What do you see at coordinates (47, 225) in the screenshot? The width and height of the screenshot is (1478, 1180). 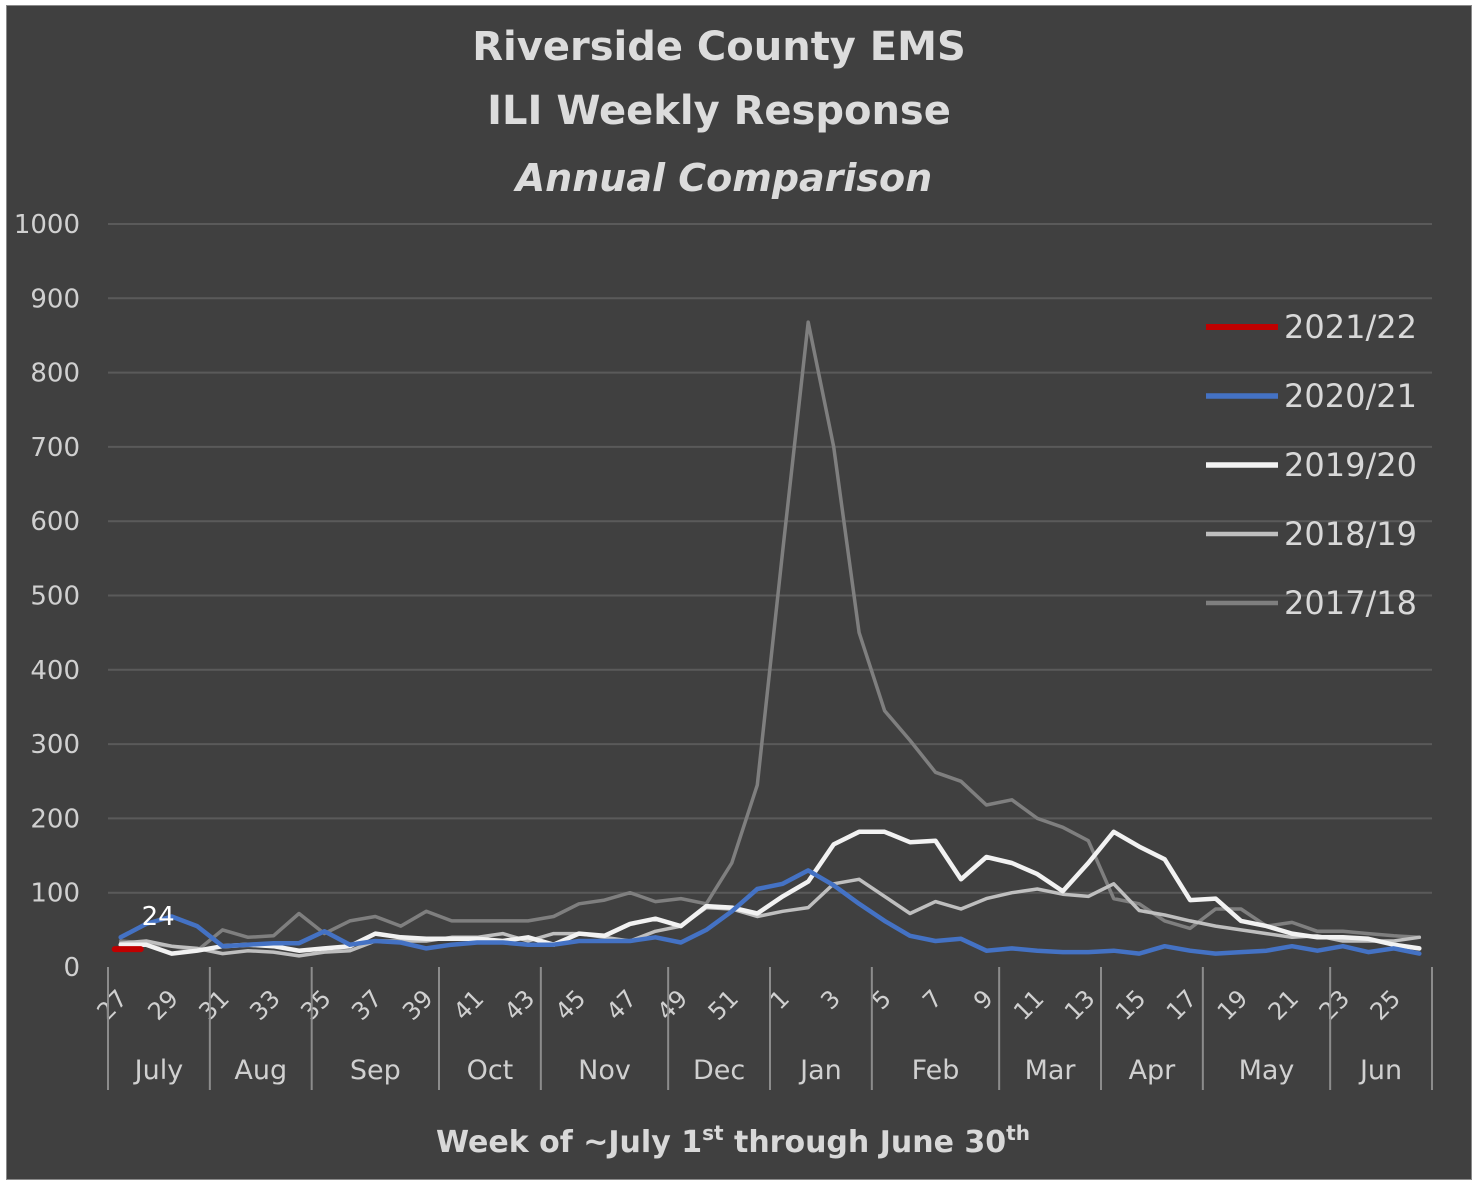 I see `y-tick-1000: 1000` at bounding box center [47, 225].